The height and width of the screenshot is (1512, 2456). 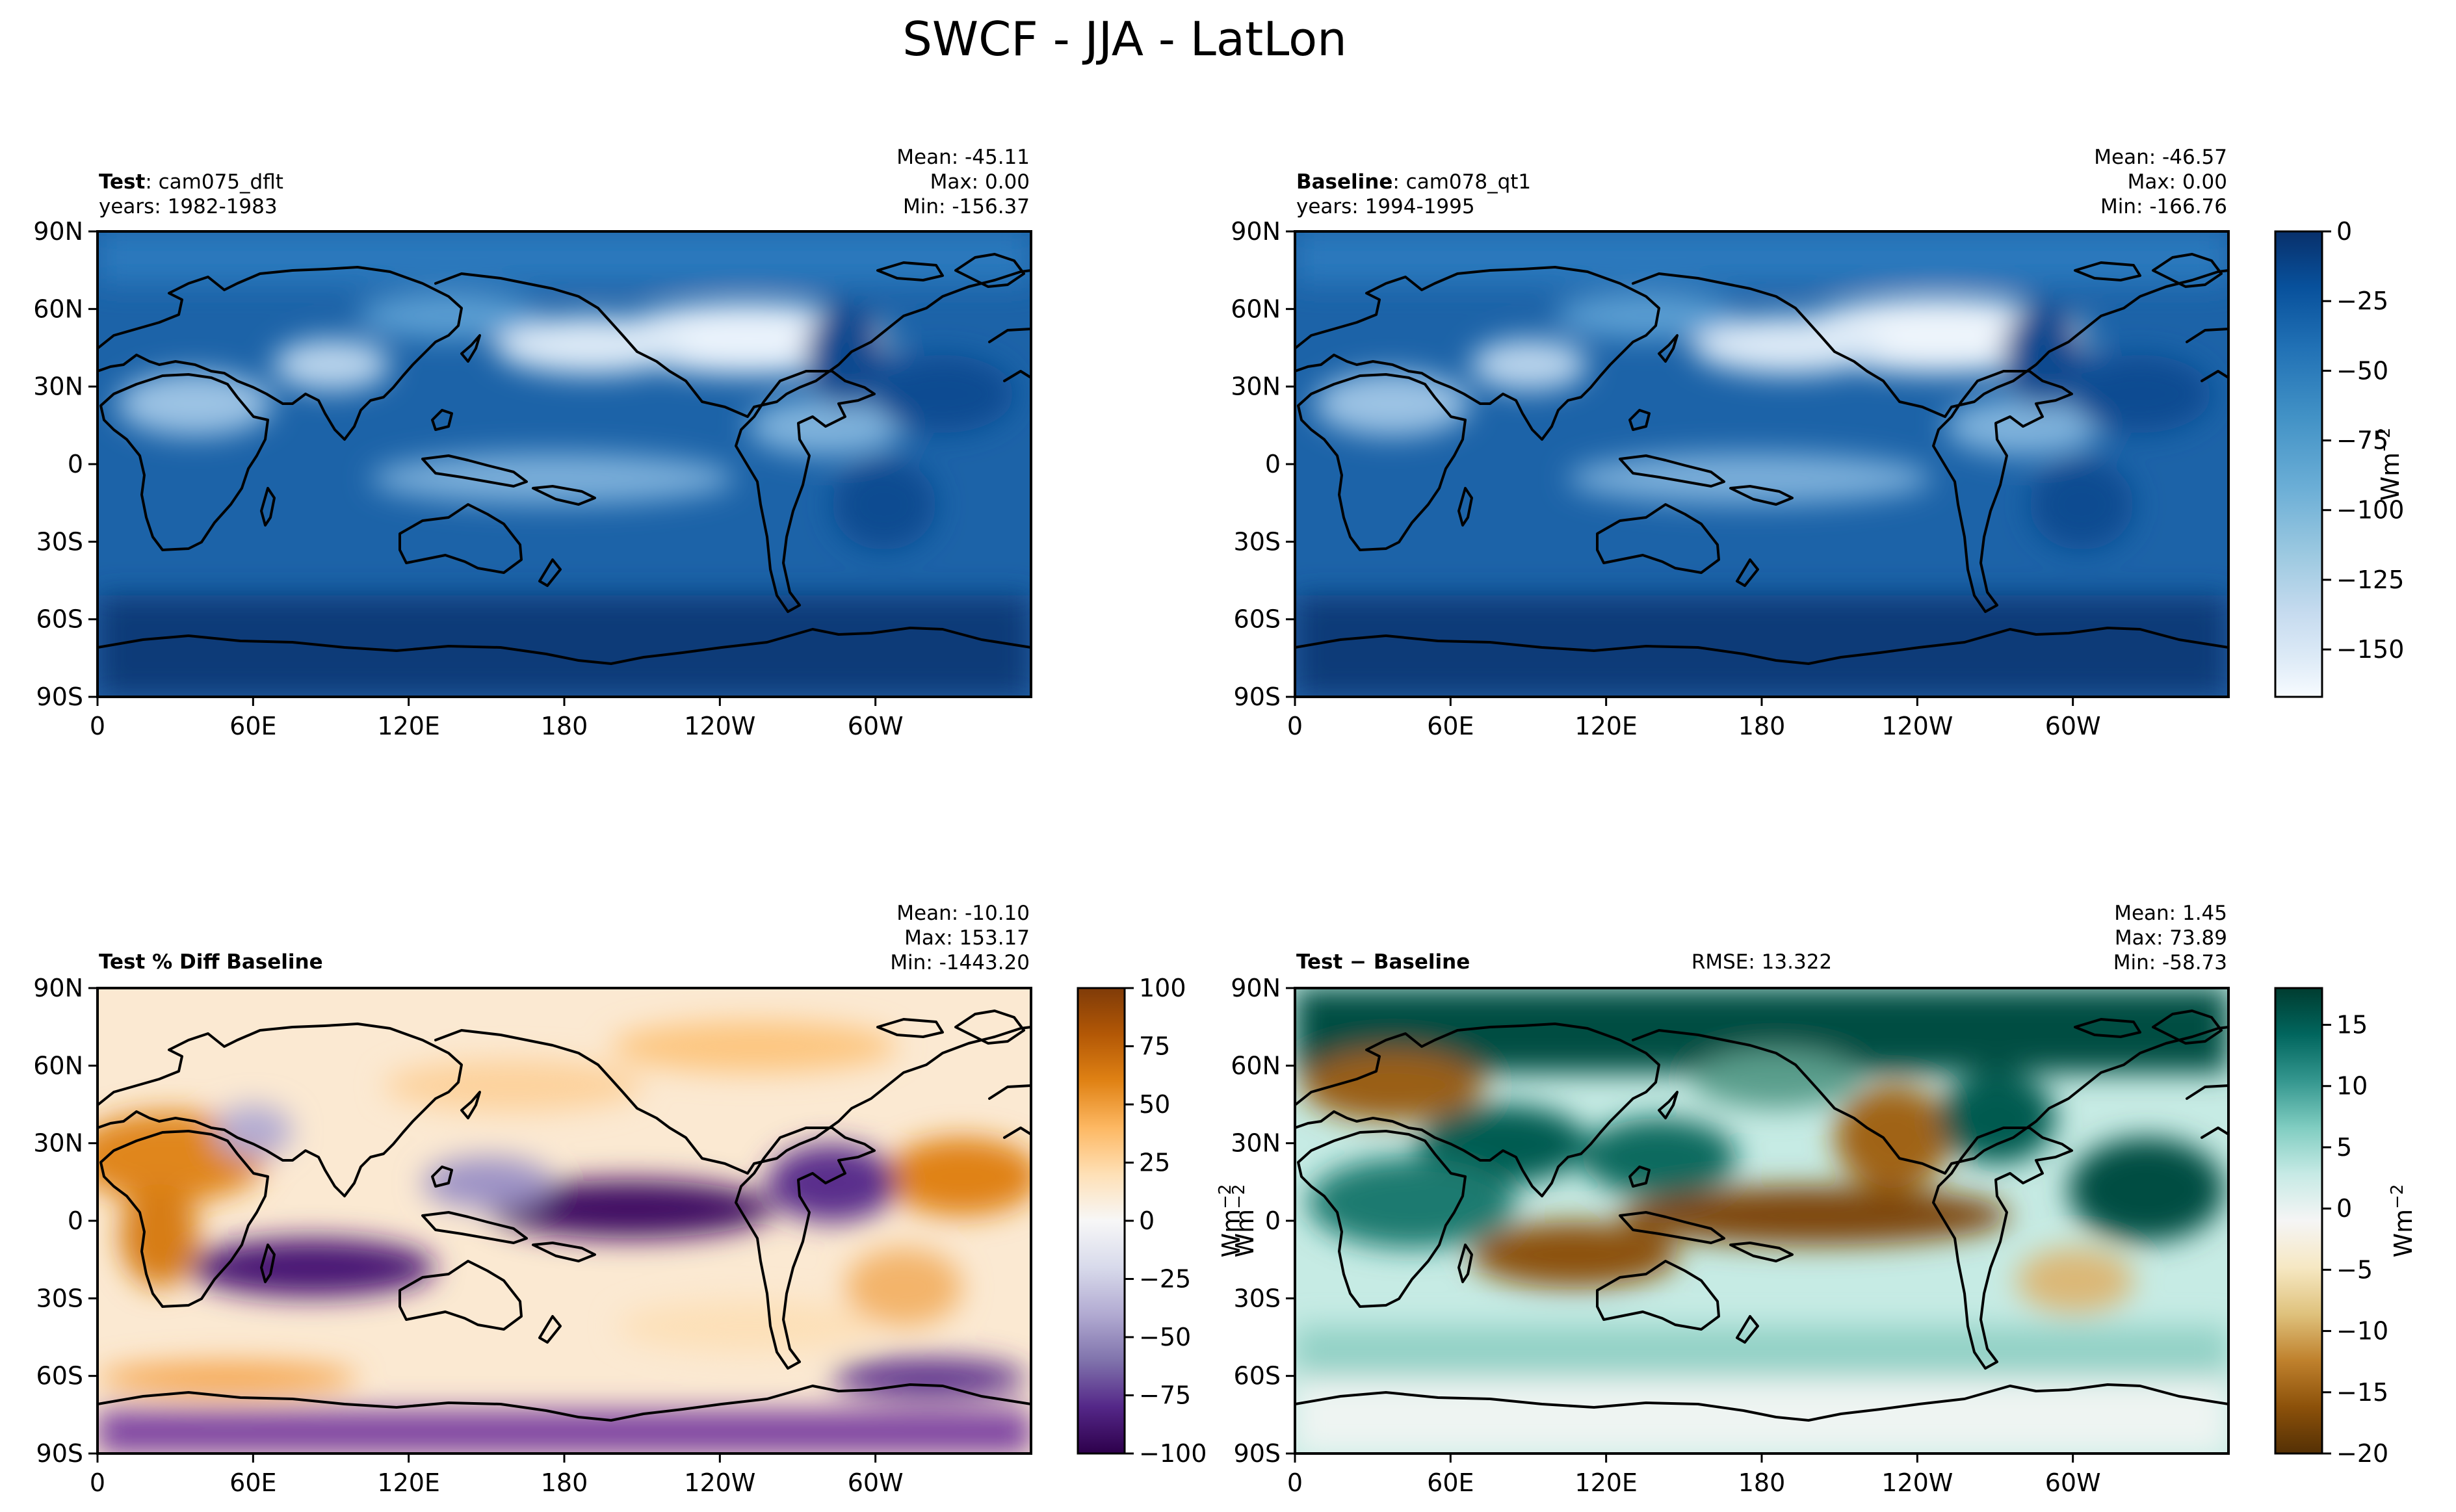 I want to click on stat-mean: Mean: 1.45, so click(x=2170, y=913).